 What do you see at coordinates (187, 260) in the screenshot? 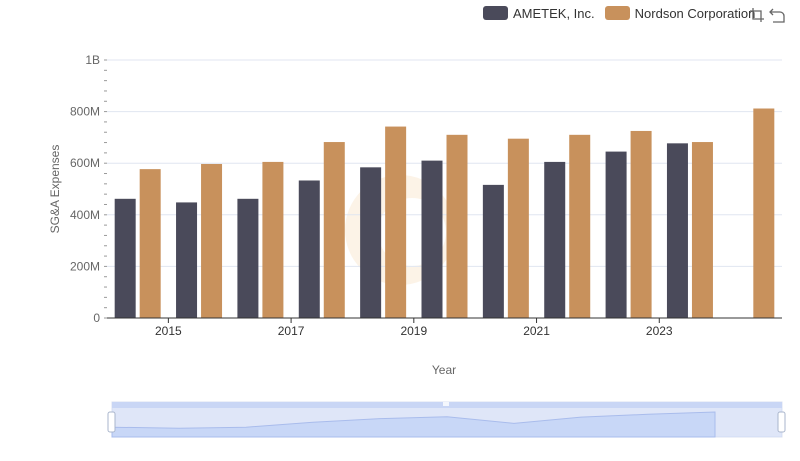
I see `bar-ametek-2015` at bounding box center [187, 260].